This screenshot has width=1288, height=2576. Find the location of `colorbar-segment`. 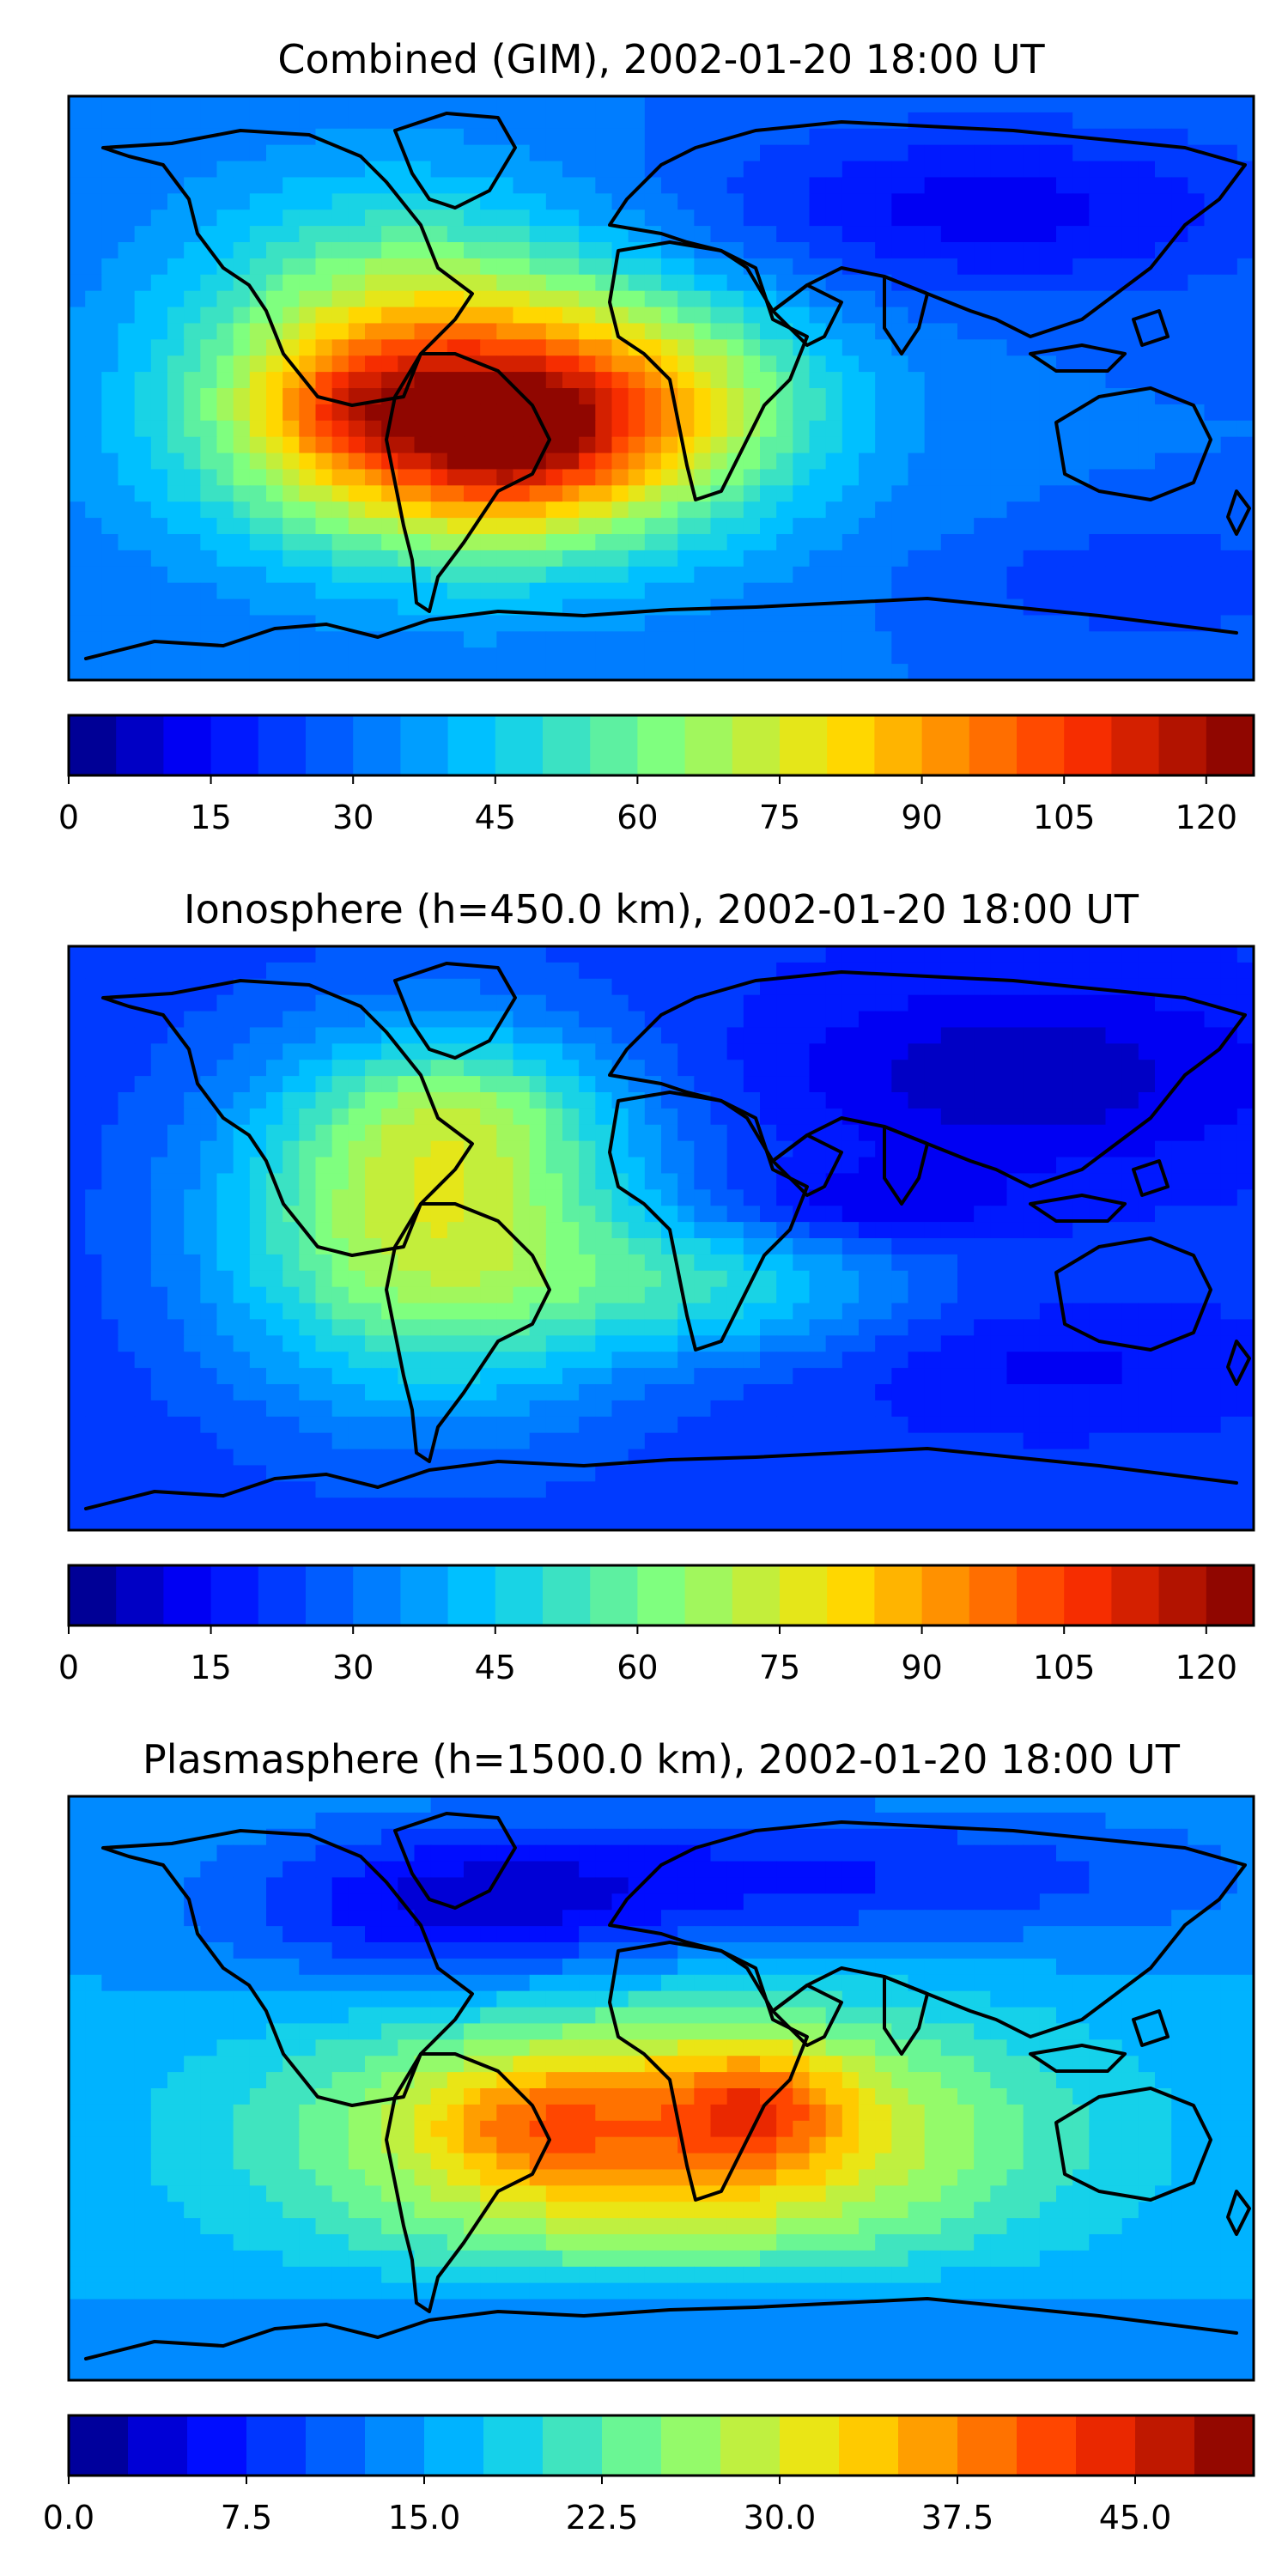

colorbar-segment is located at coordinates (282, 745).